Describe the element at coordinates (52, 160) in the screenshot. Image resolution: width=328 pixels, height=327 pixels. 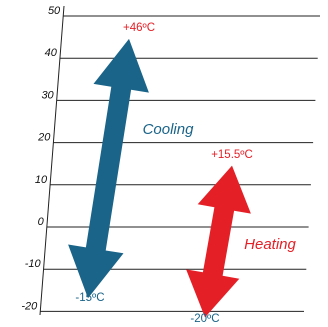
I see `temperature-axis` at that location.